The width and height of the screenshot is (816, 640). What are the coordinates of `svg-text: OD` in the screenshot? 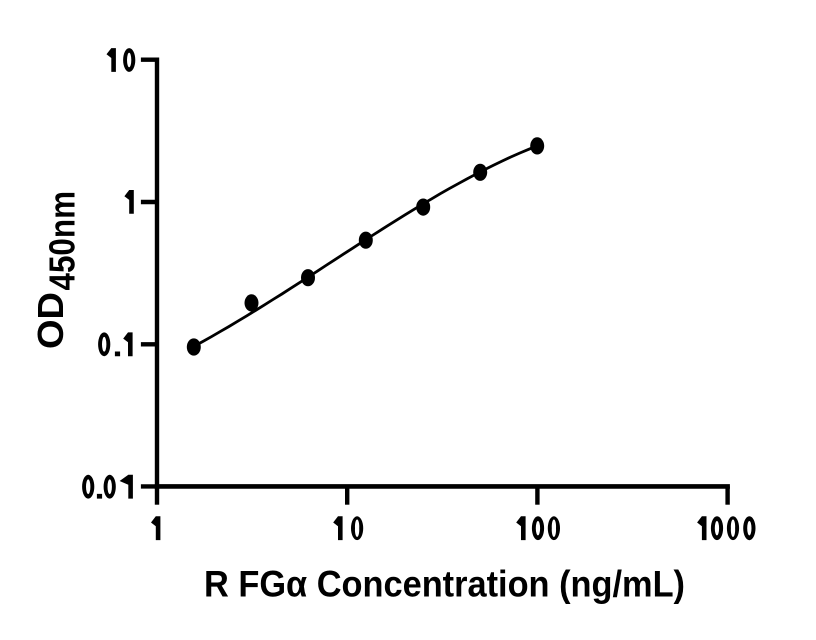 It's located at (50, 320).